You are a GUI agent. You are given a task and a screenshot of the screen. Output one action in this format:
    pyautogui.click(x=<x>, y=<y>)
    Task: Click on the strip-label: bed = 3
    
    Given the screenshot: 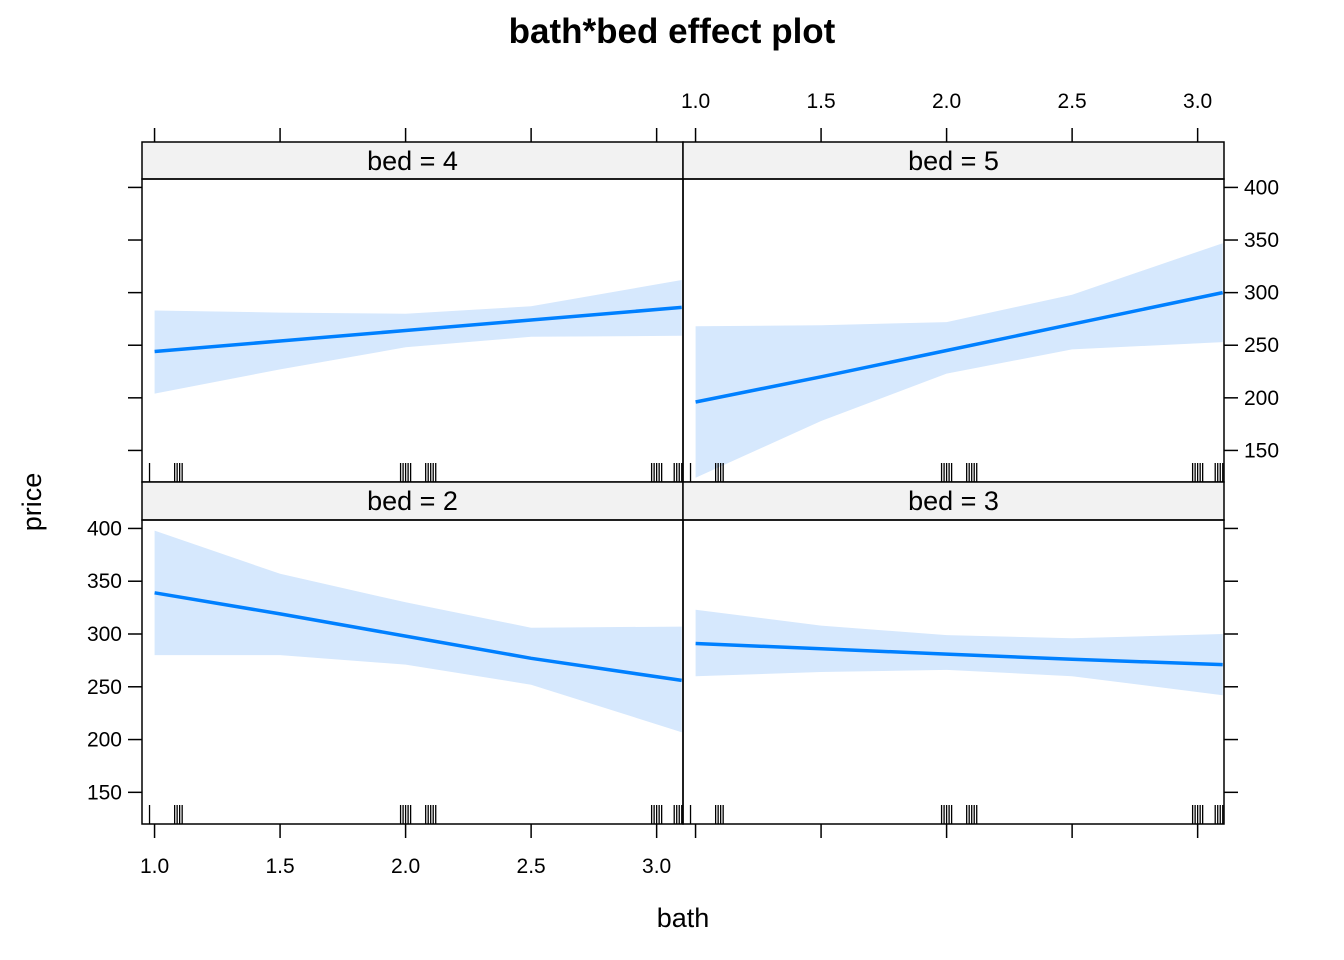 What is the action you would take?
    pyautogui.click(x=953, y=501)
    